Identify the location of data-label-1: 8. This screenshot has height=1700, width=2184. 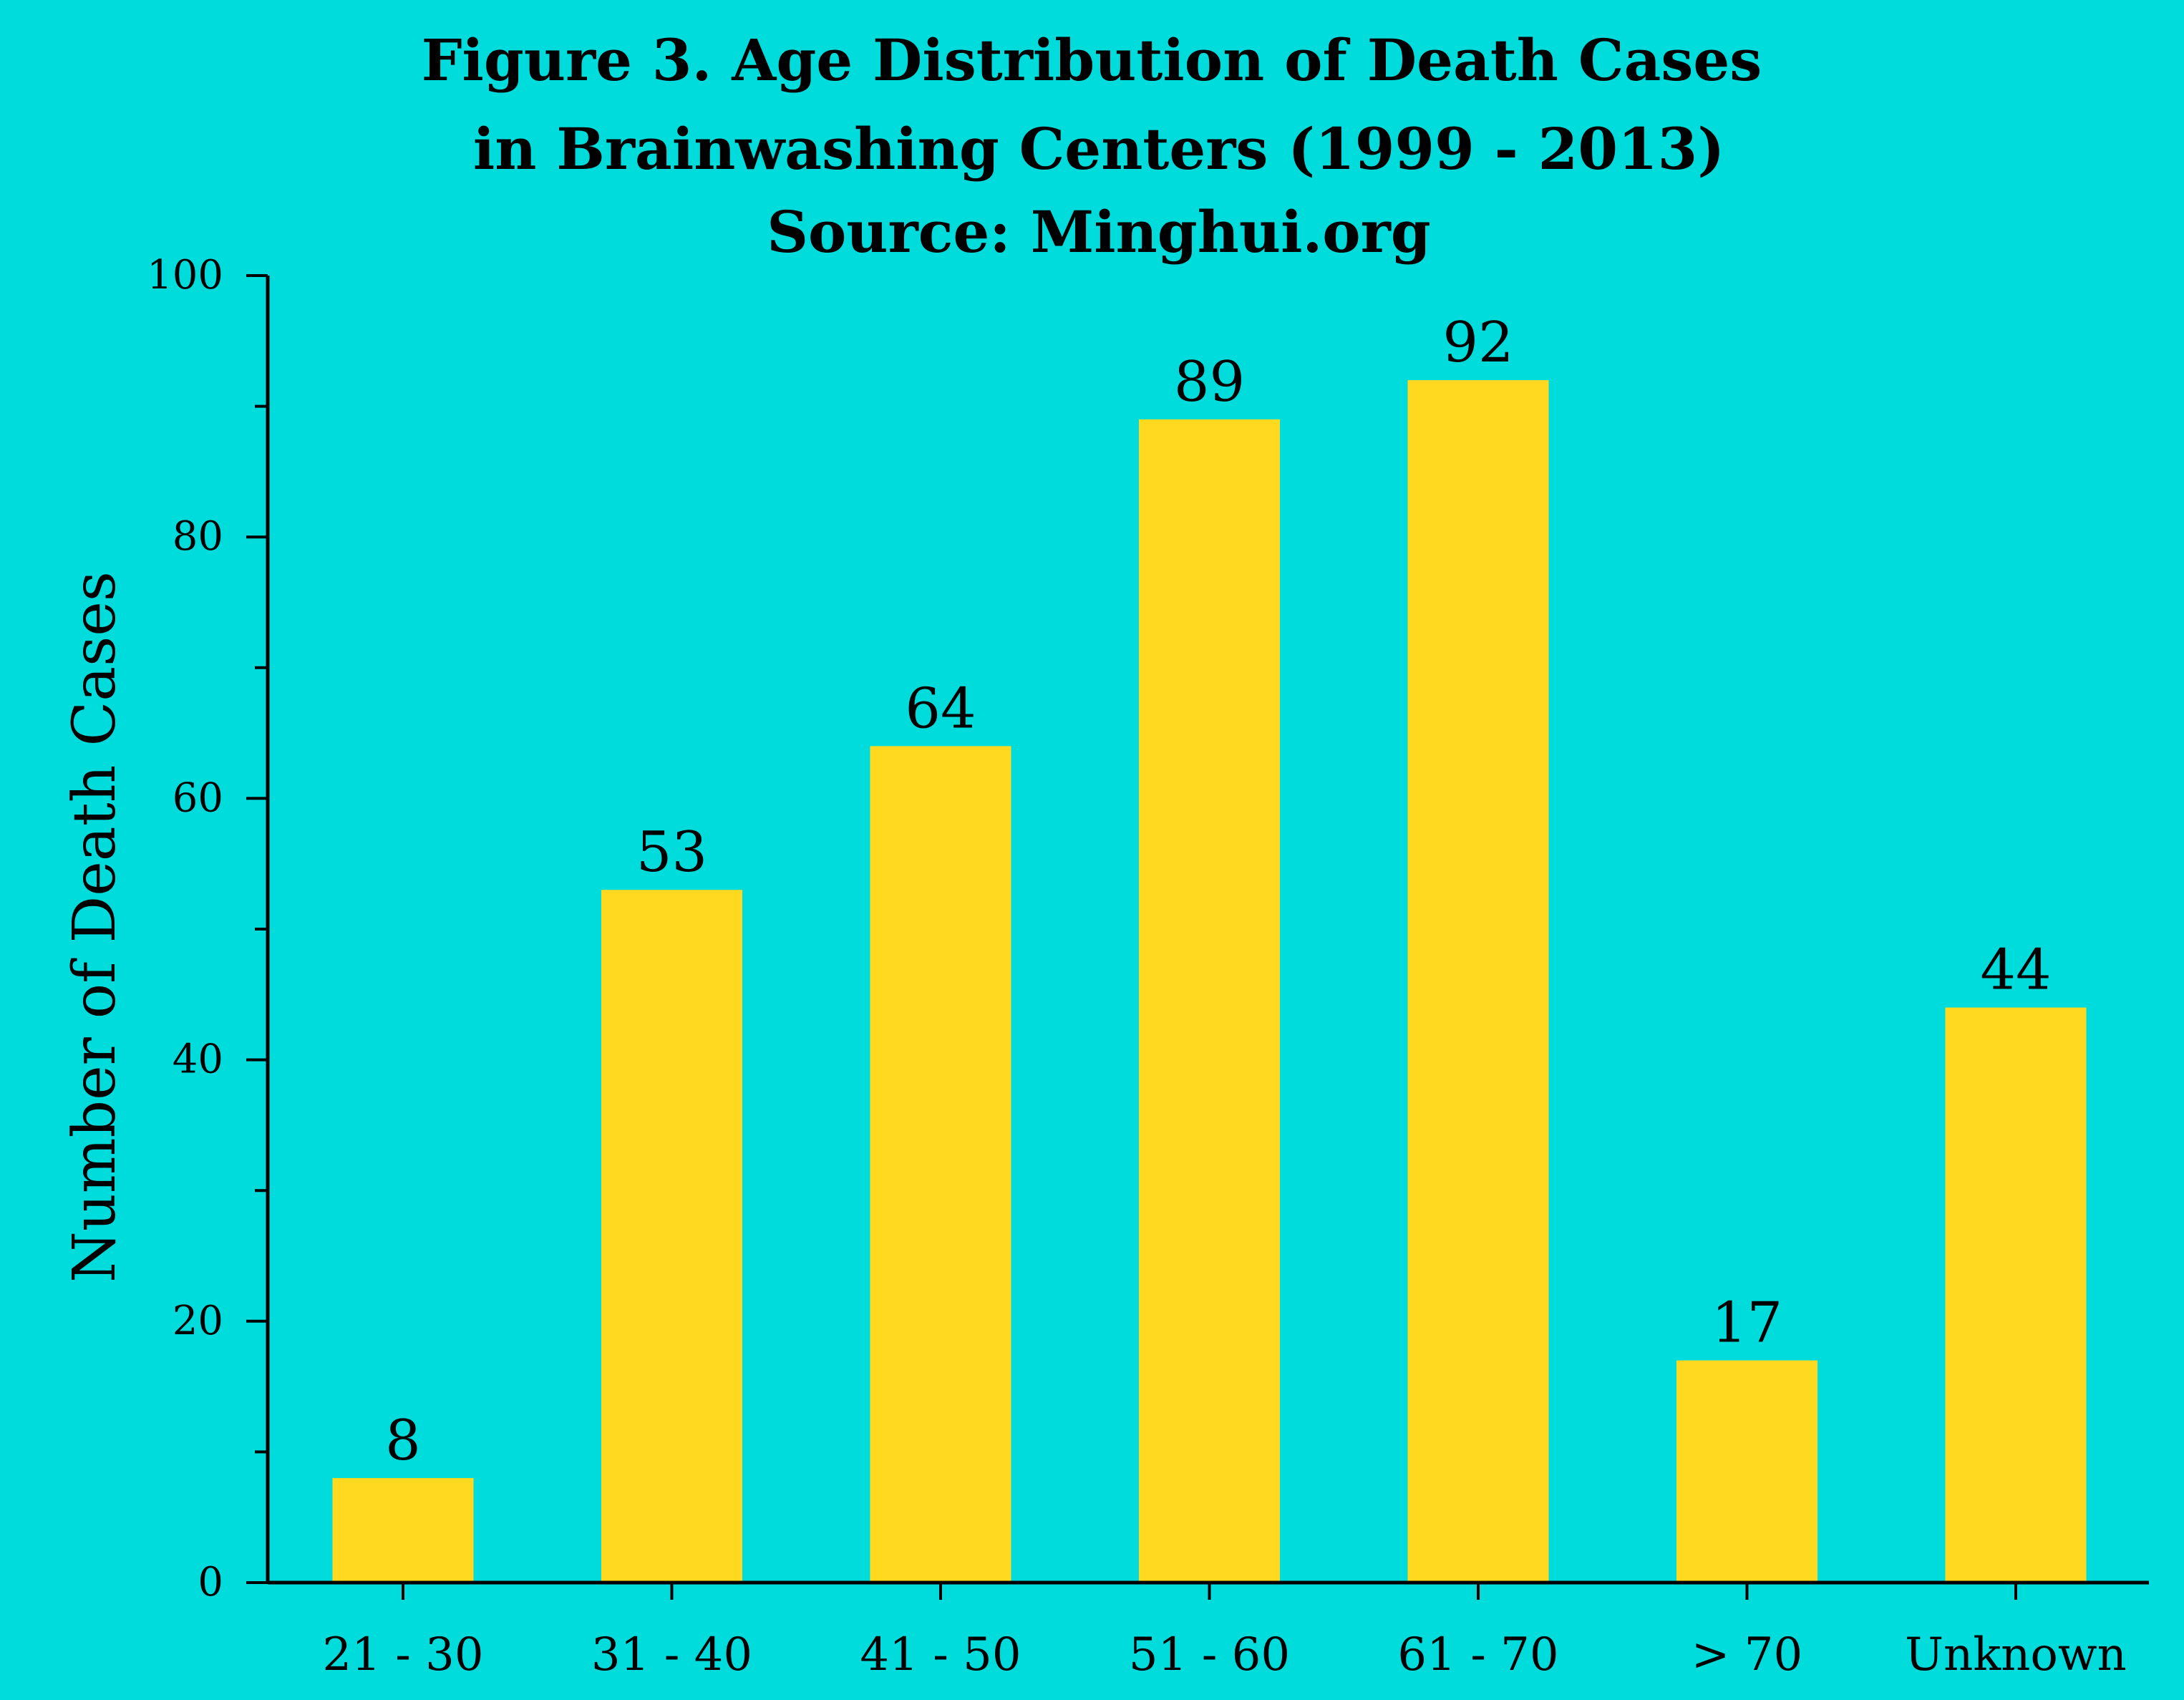
(403, 1441).